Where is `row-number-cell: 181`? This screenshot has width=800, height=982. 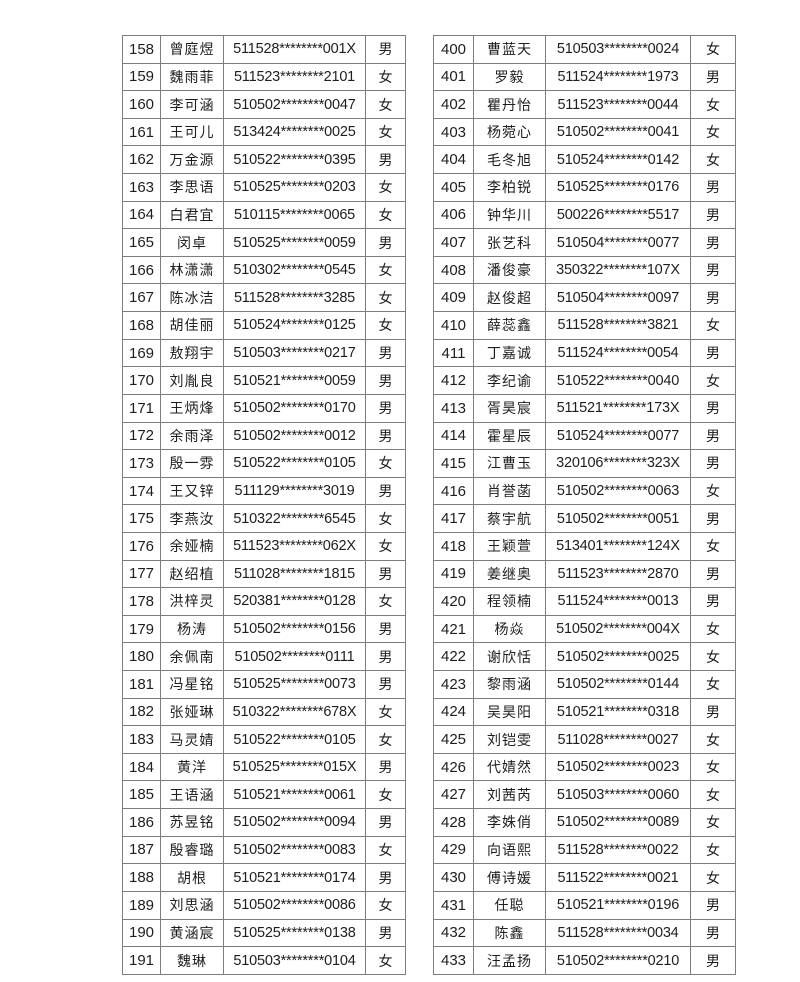
row-number-cell: 181 is located at coordinates (141, 684).